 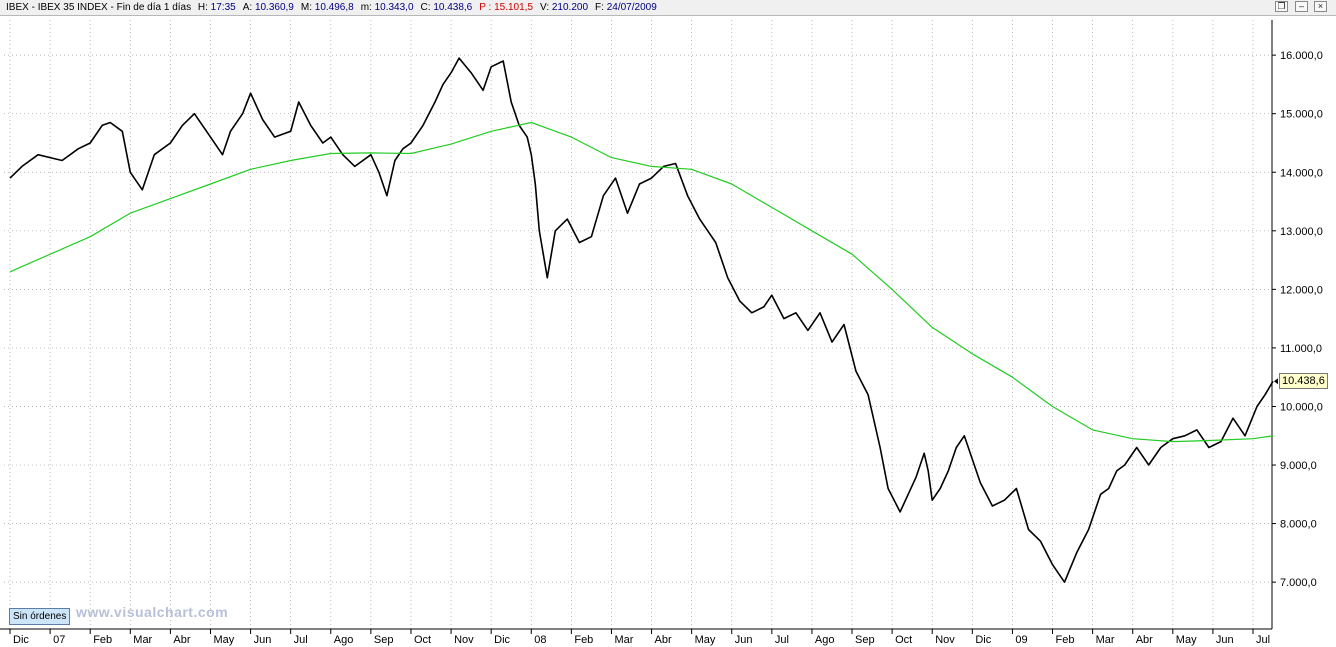 What do you see at coordinates (1301, 56) in the screenshot?
I see `y-tick-label: 16.000,0` at bounding box center [1301, 56].